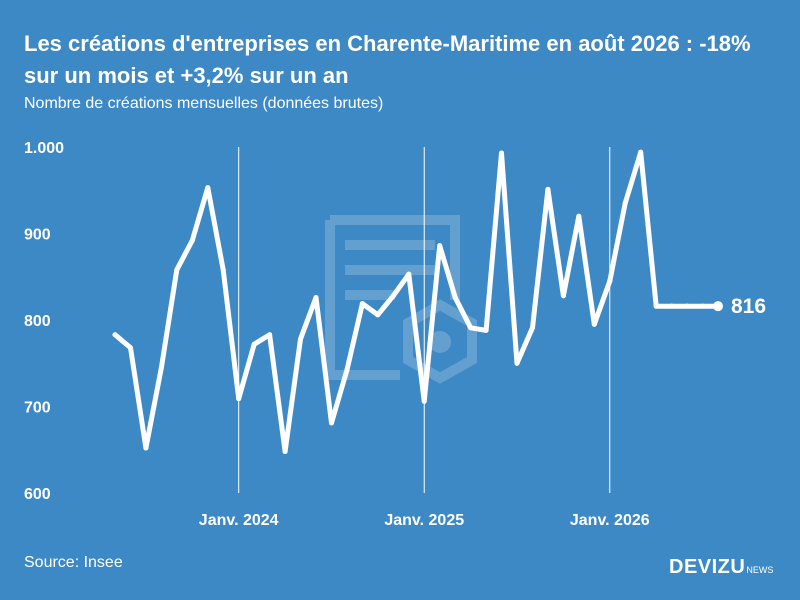  What do you see at coordinates (401, 299) in the screenshot?
I see `watermark-document-icon` at bounding box center [401, 299].